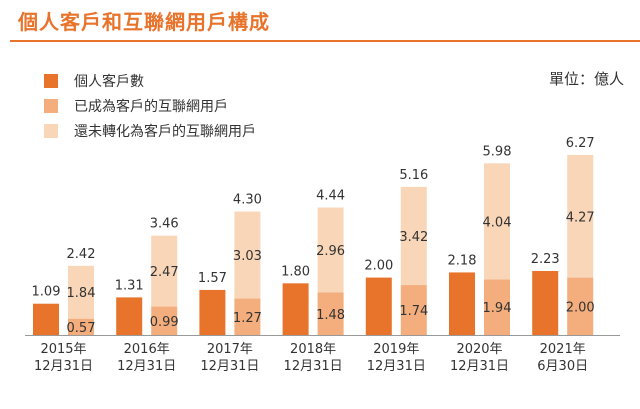 The height and width of the screenshot is (409, 640). What do you see at coordinates (147, 349) in the screenshot?
I see `x-tick-label-year: 2016年` at bounding box center [147, 349].